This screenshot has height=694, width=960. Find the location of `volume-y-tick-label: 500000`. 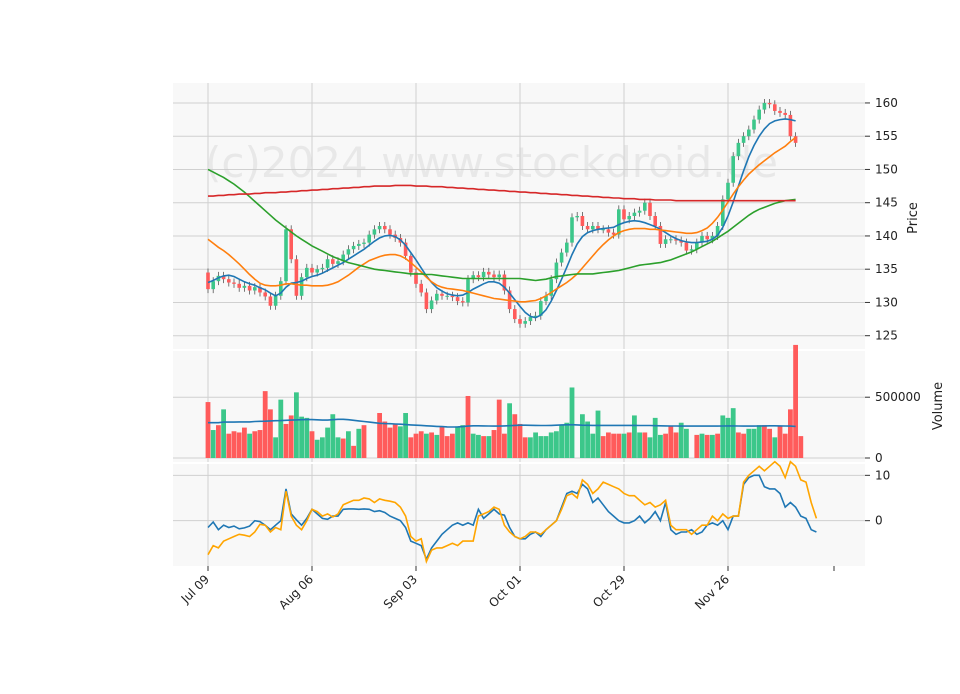

volume-y-tick-label: 500000 is located at coordinates (898, 397).